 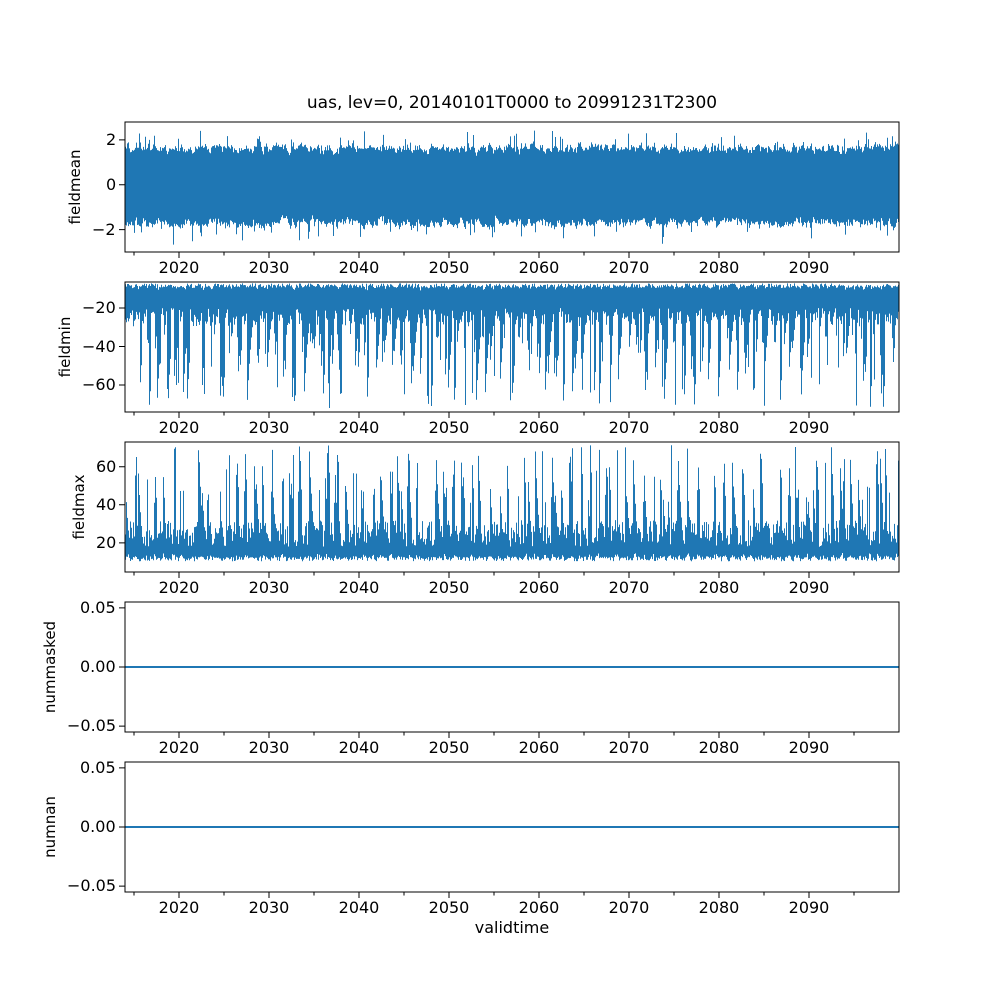 I want to click on y-axis-label-fieldmin: fieldmin, so click(x=65, y=347).